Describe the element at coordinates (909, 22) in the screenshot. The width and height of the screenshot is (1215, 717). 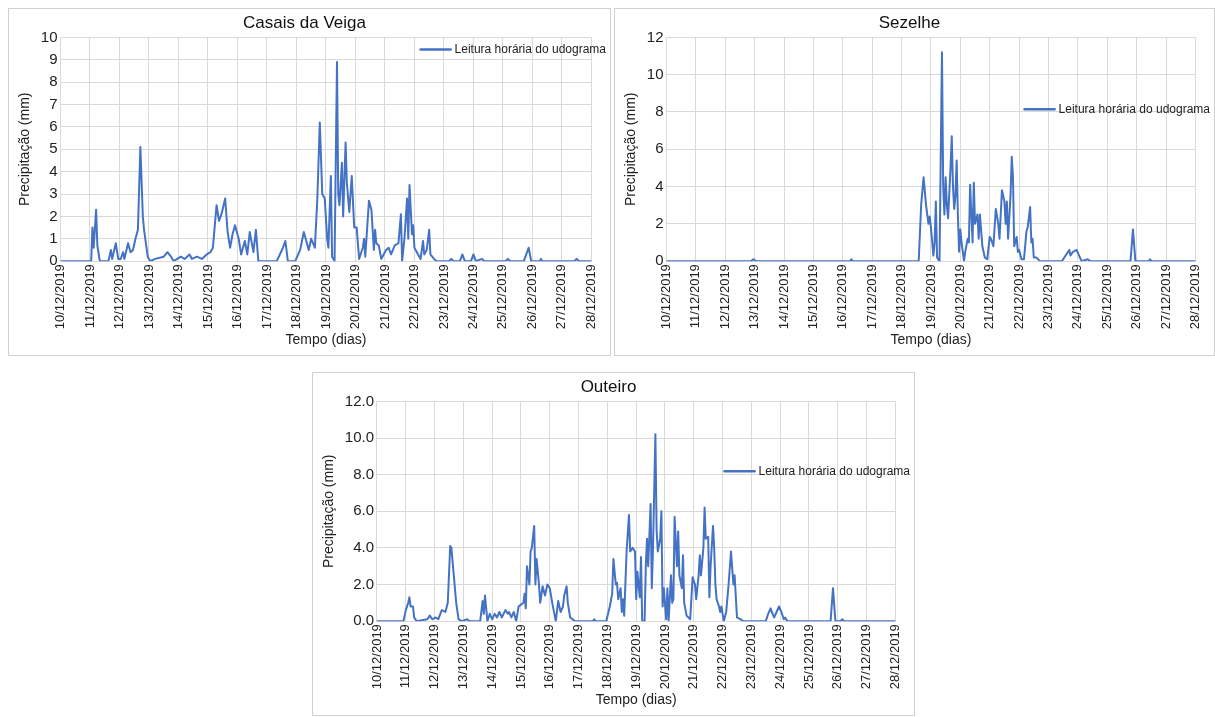
I see `chart-title: Sezelhe` at that location.